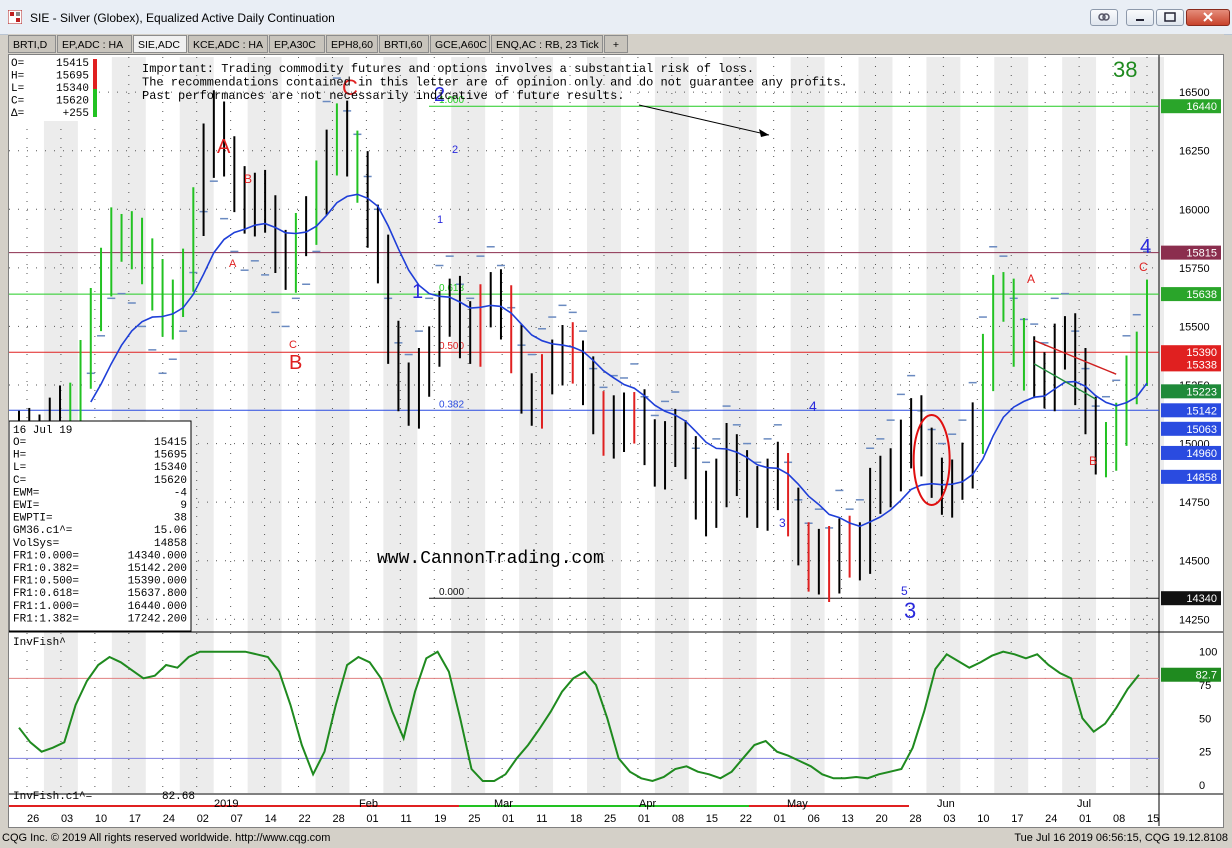 Image resolution: width=1232 pixels, height=848 pixels. I want to click on day-tick-label: 07, so click(237, 819).